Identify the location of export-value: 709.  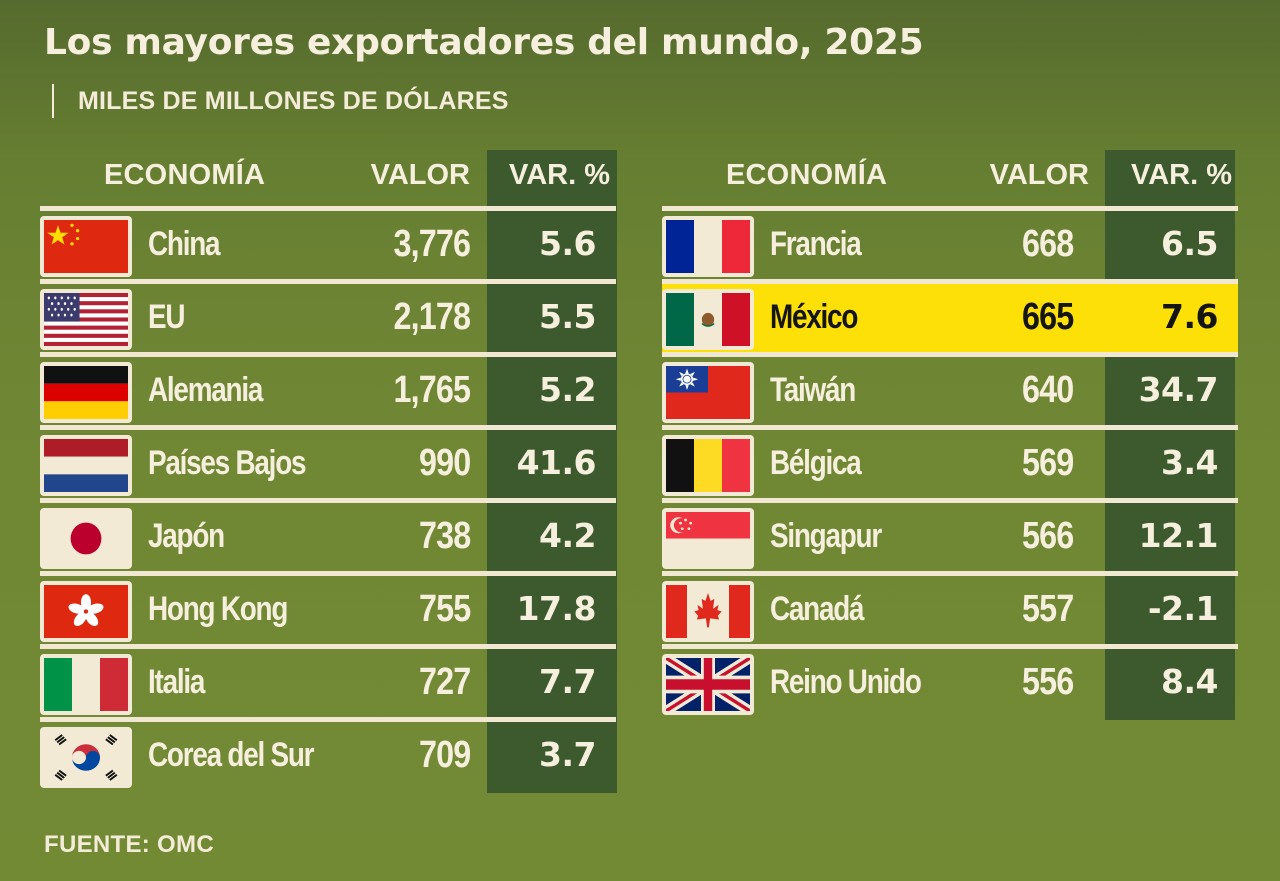
(444, 755).